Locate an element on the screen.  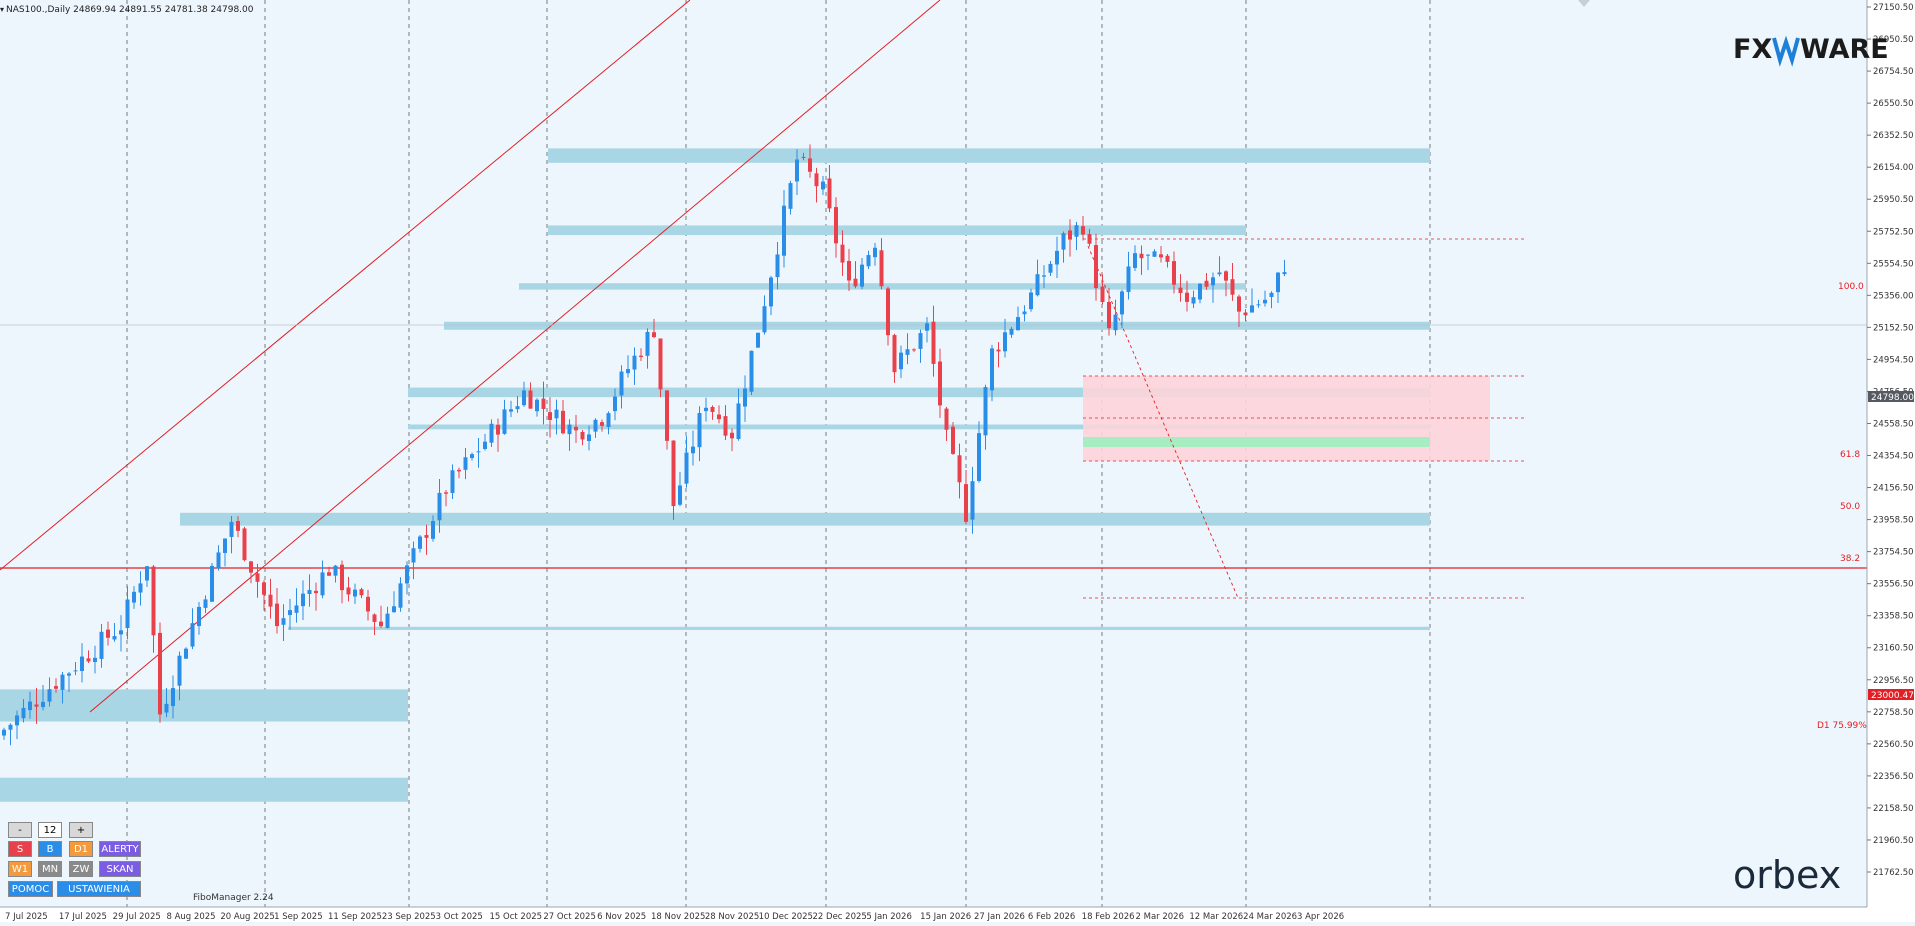
fib-trend-line is located at coordinates (1163, 422).